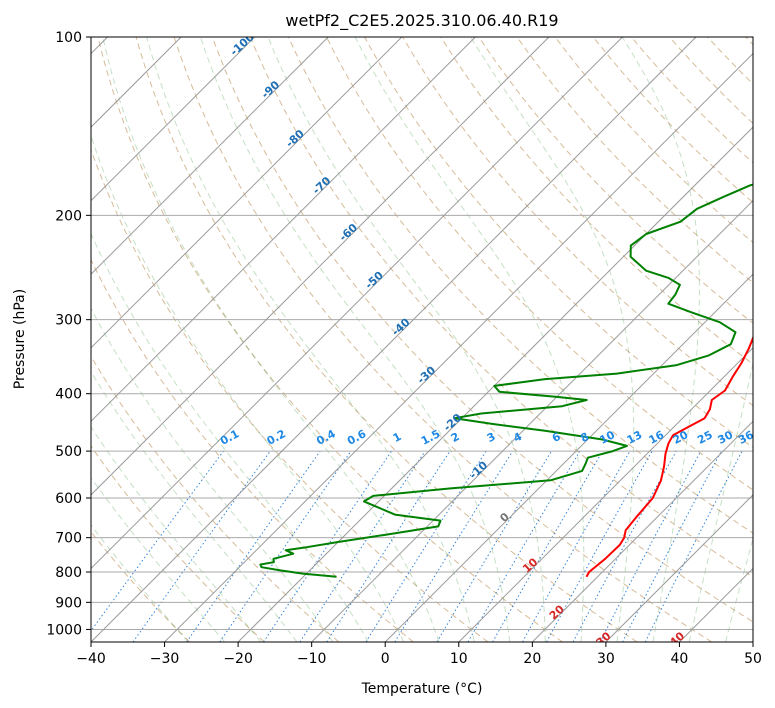  I want to click on mixing-ratio-label: 30, so click(726, 437).